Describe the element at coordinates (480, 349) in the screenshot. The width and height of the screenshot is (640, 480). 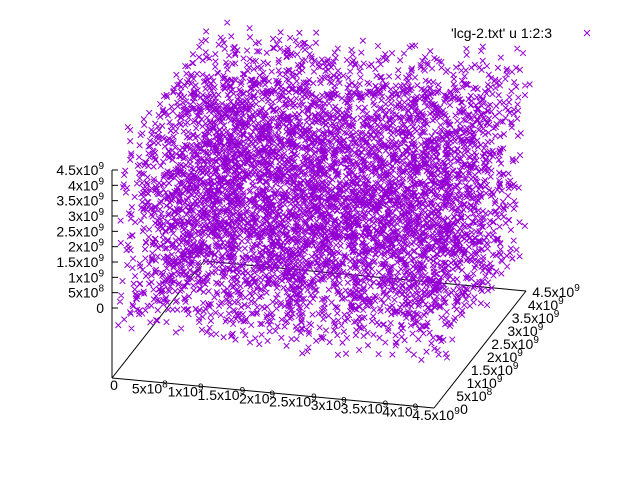
I see `y-axis-line` at that location.